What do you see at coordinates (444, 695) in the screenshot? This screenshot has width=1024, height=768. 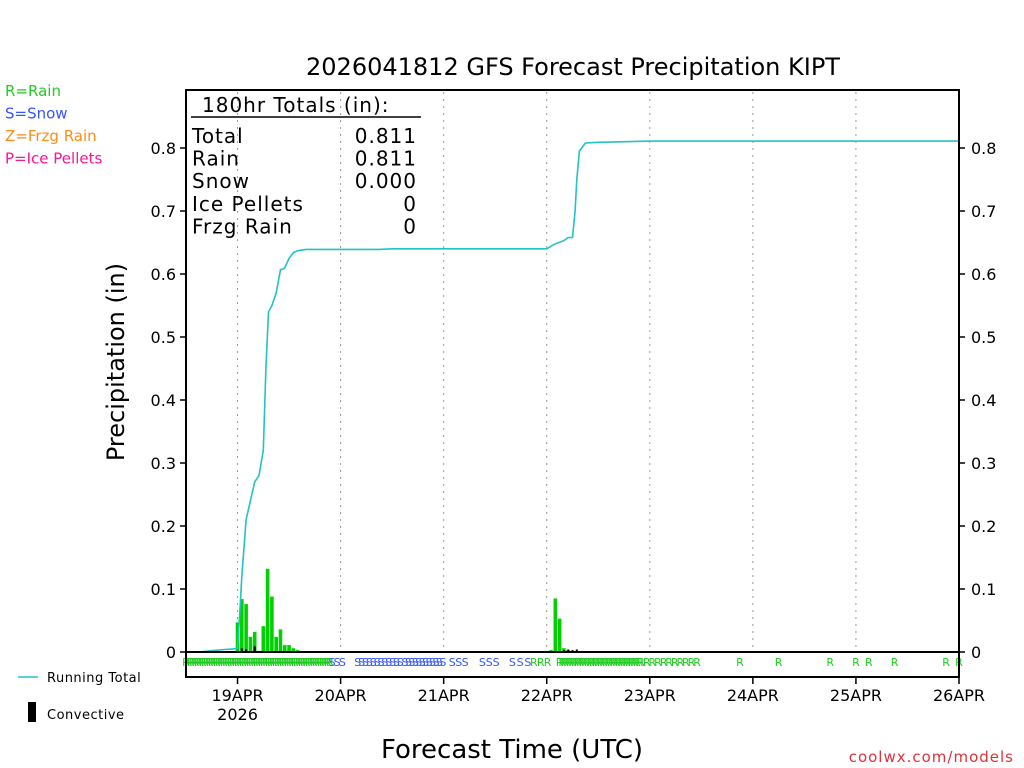 I see `x-tick-label: 21APR` at bounding box center [444, 695].